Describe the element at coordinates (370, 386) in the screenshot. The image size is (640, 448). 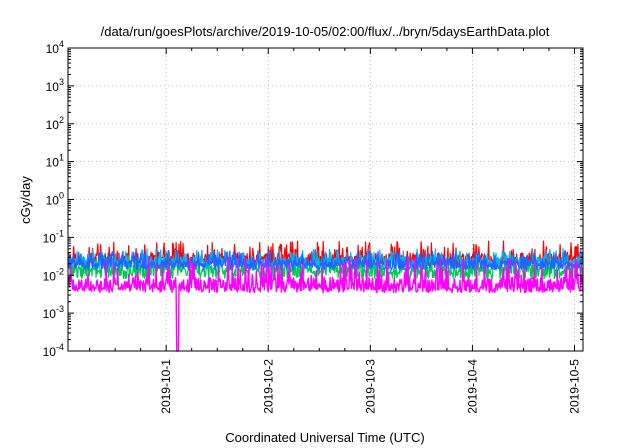
I see `x-tick-label: 2019-10-3` at that location.